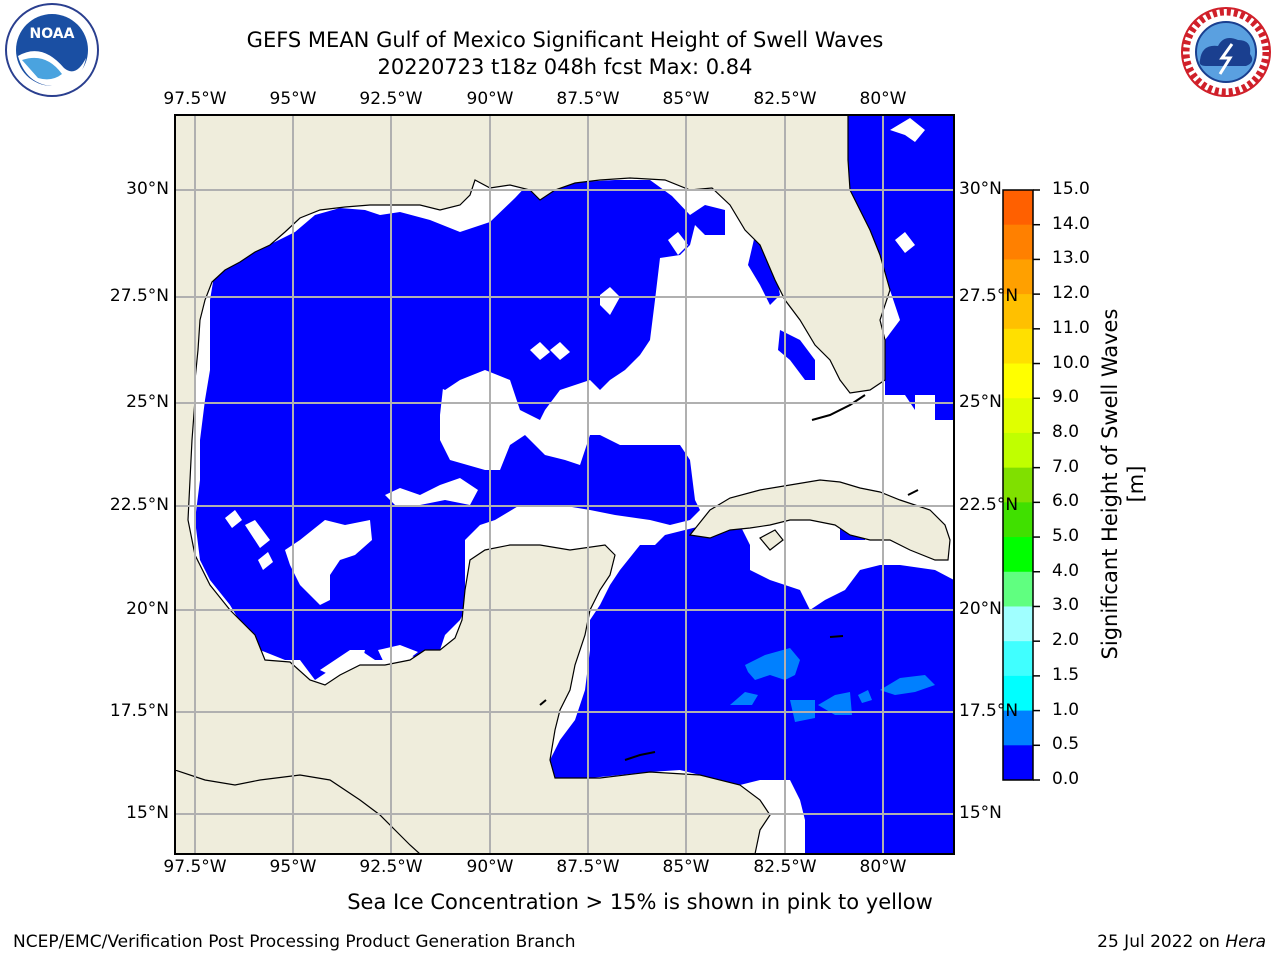 The height and width of the screenshot is (960, 1280). I want to click on lat-label-right: 25°N, so click(980, 402).